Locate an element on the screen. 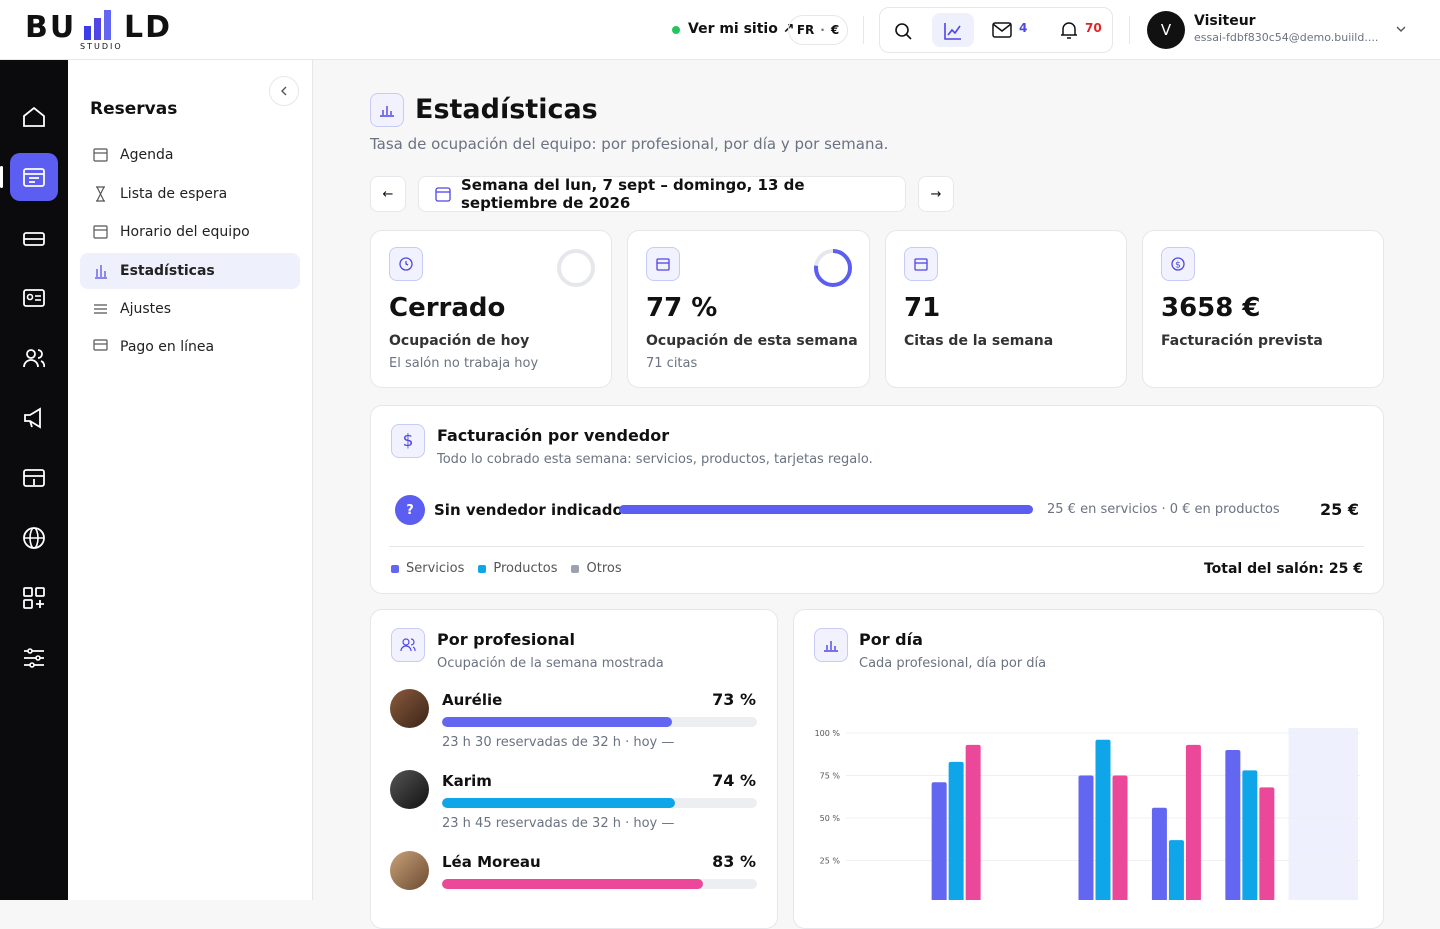 This screenshot has width=1440, height=929. kpi-icon: $ is located at coordinates (1178, 264).